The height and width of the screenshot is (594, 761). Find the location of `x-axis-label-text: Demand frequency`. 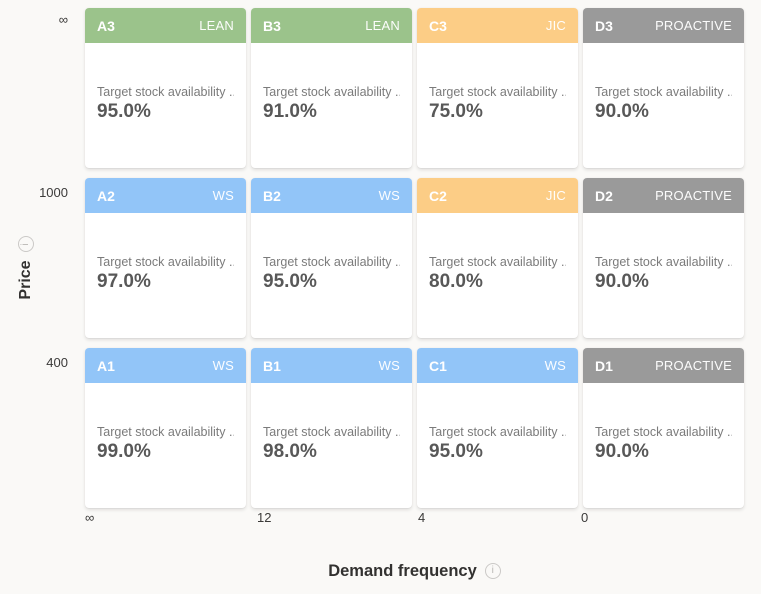

x-axis-label-text: Demand frequency is located at coordinates (402, 570).